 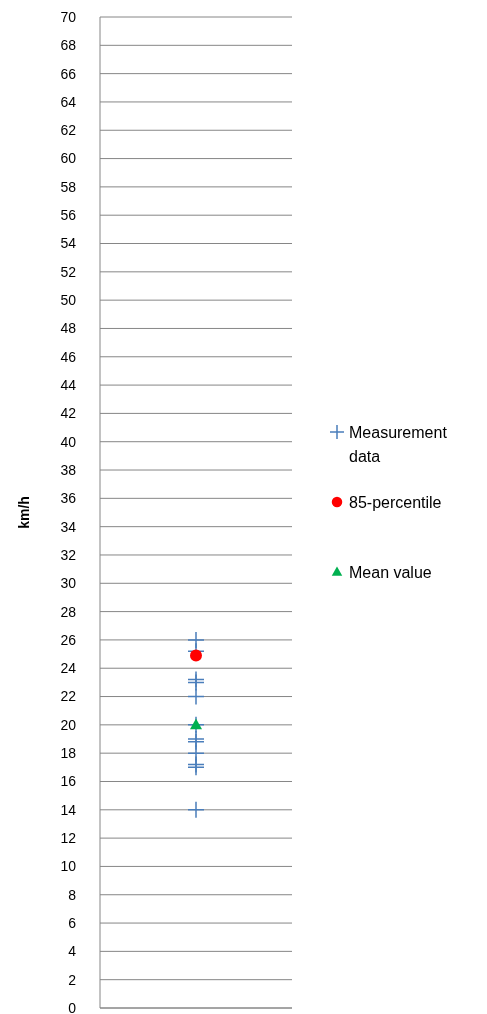 I want to click on y-tick-label: 58, so click(x=68, y=186).